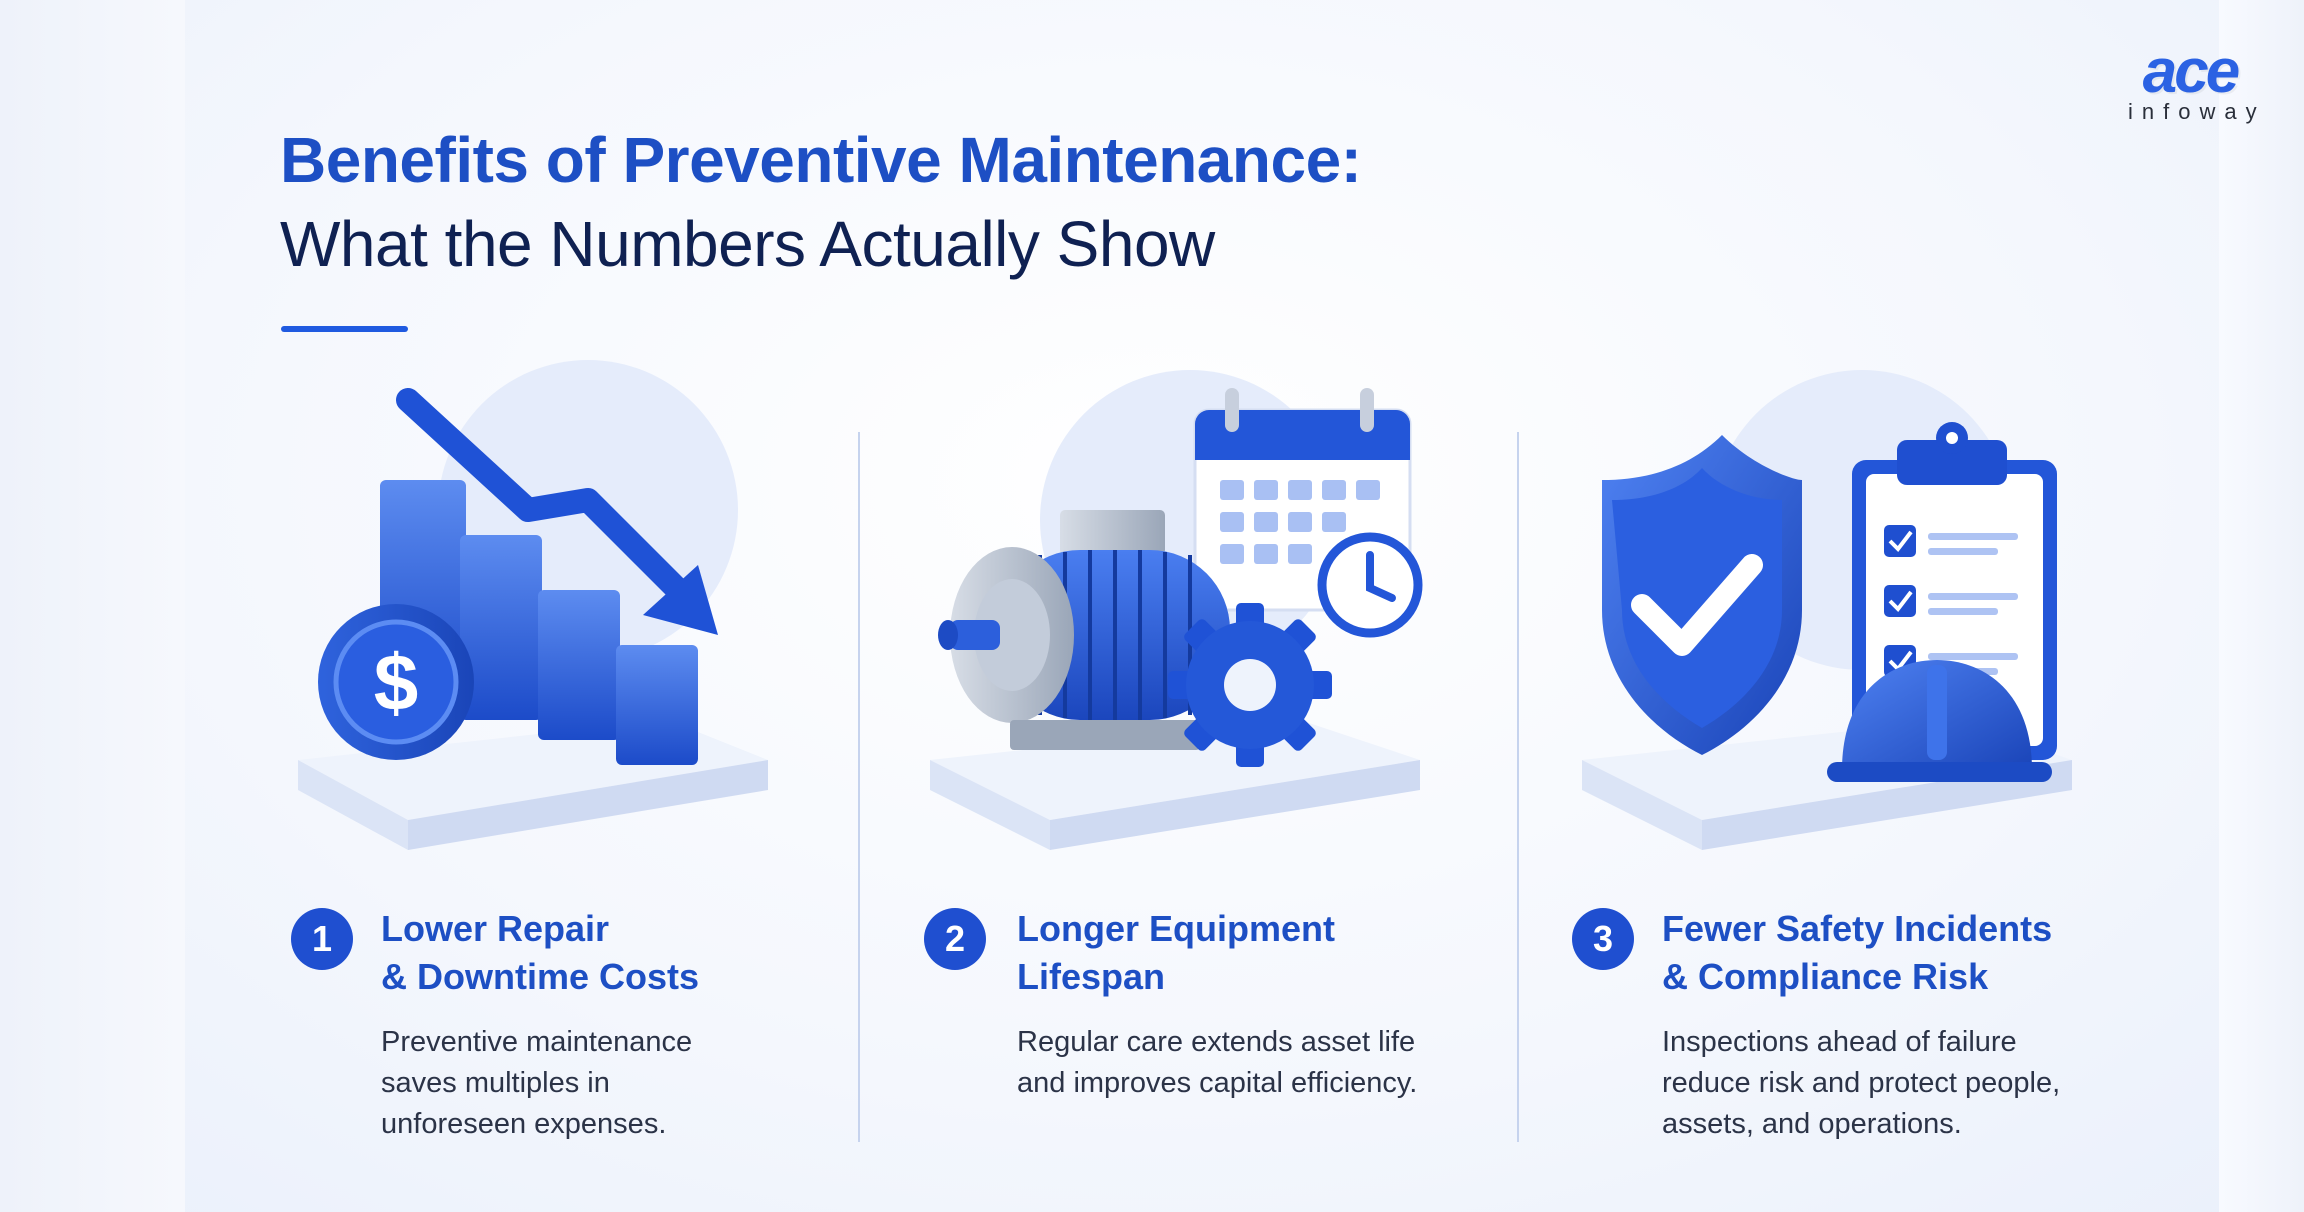 This screenshot has height=1212, width=2304. I want to click on title-line-1: Benefits of Preventive Maintenance:, so click(821, 160).